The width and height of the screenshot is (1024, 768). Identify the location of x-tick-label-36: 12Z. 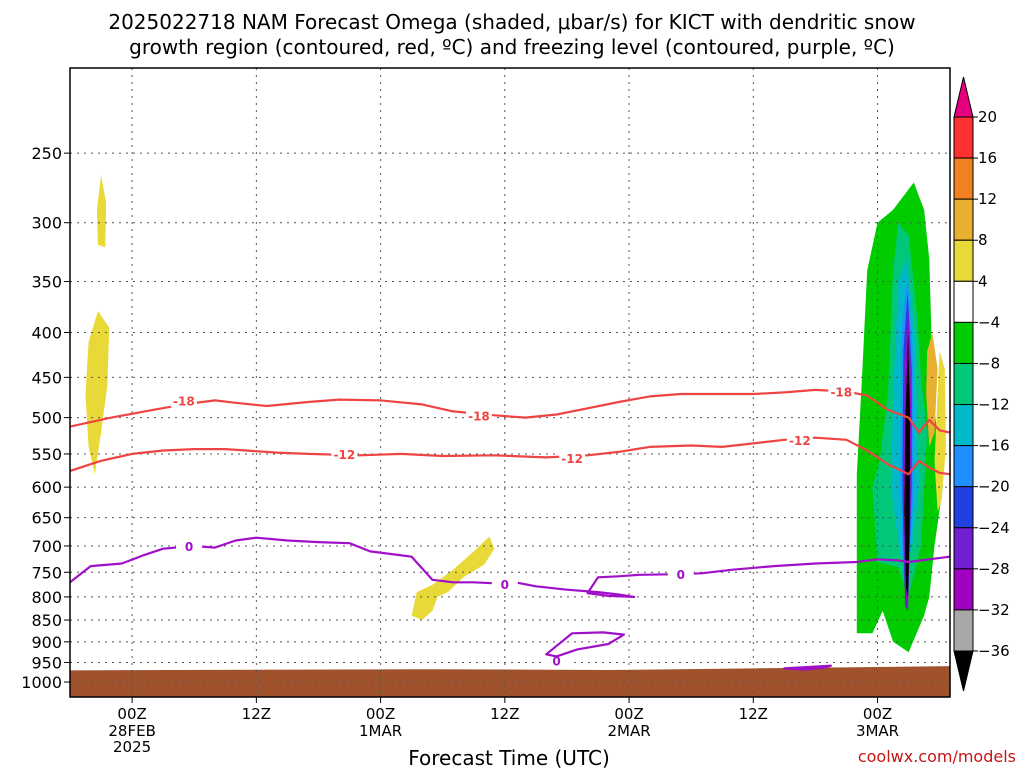
(504, 714).